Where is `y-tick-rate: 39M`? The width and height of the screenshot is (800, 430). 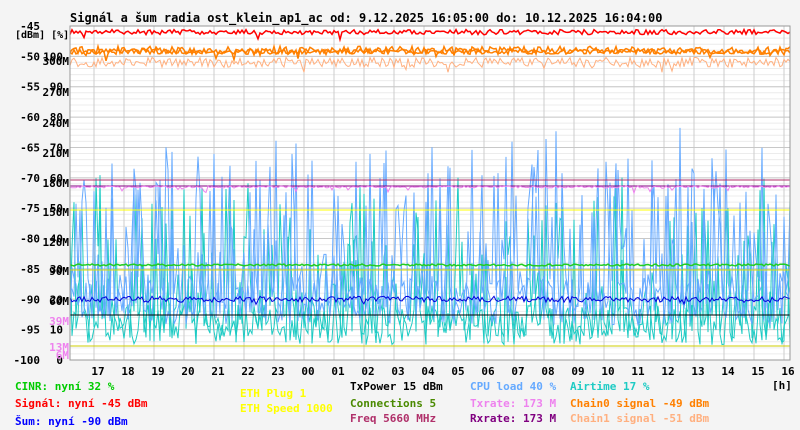
y-tick-rate: 39M is located at coordinates (59, 321).